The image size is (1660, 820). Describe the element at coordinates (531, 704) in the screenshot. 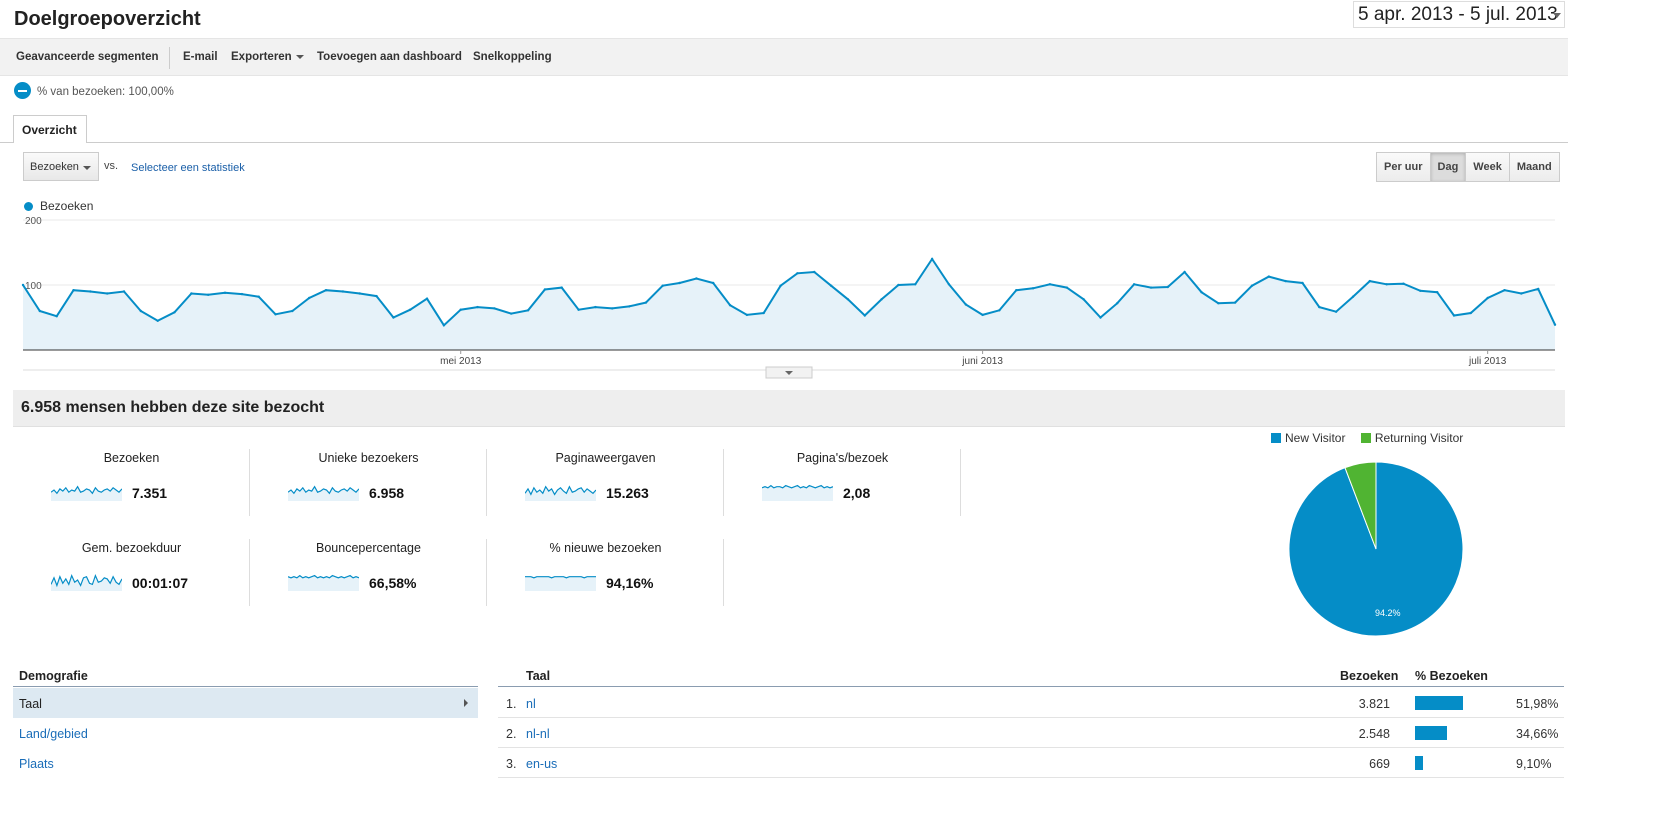

I see `row-language-link: nl` at that location.